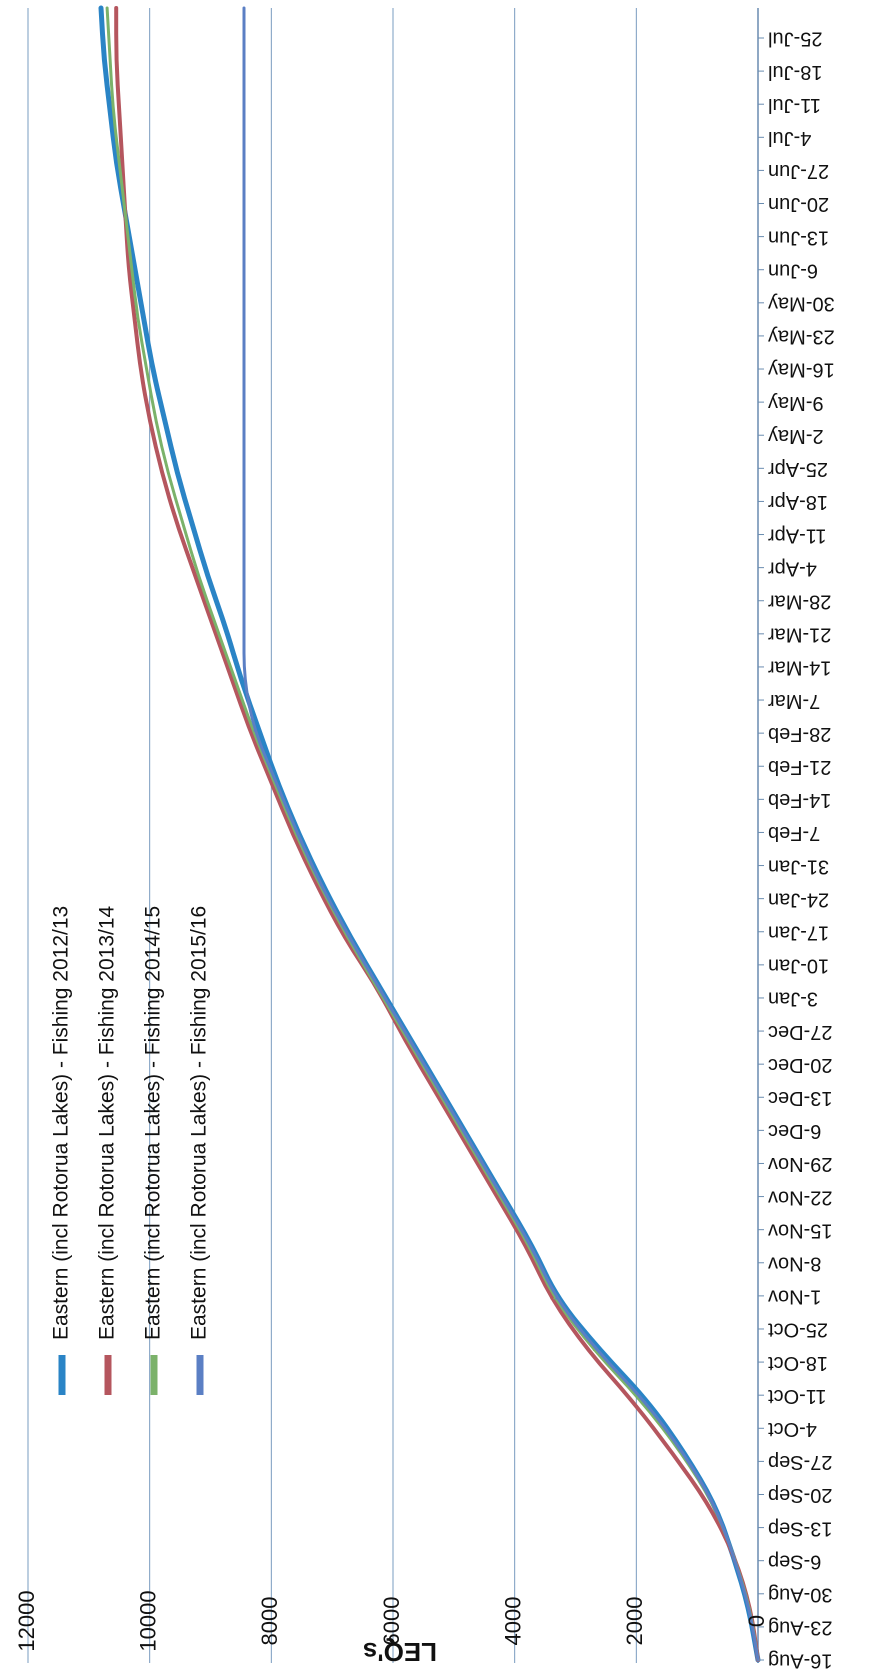 This screenshot has width=891, height=1674. Describe the element at coordinates (800, 1065) in the screenshot. I see `x-tick-label: 20-Dec` at that location.